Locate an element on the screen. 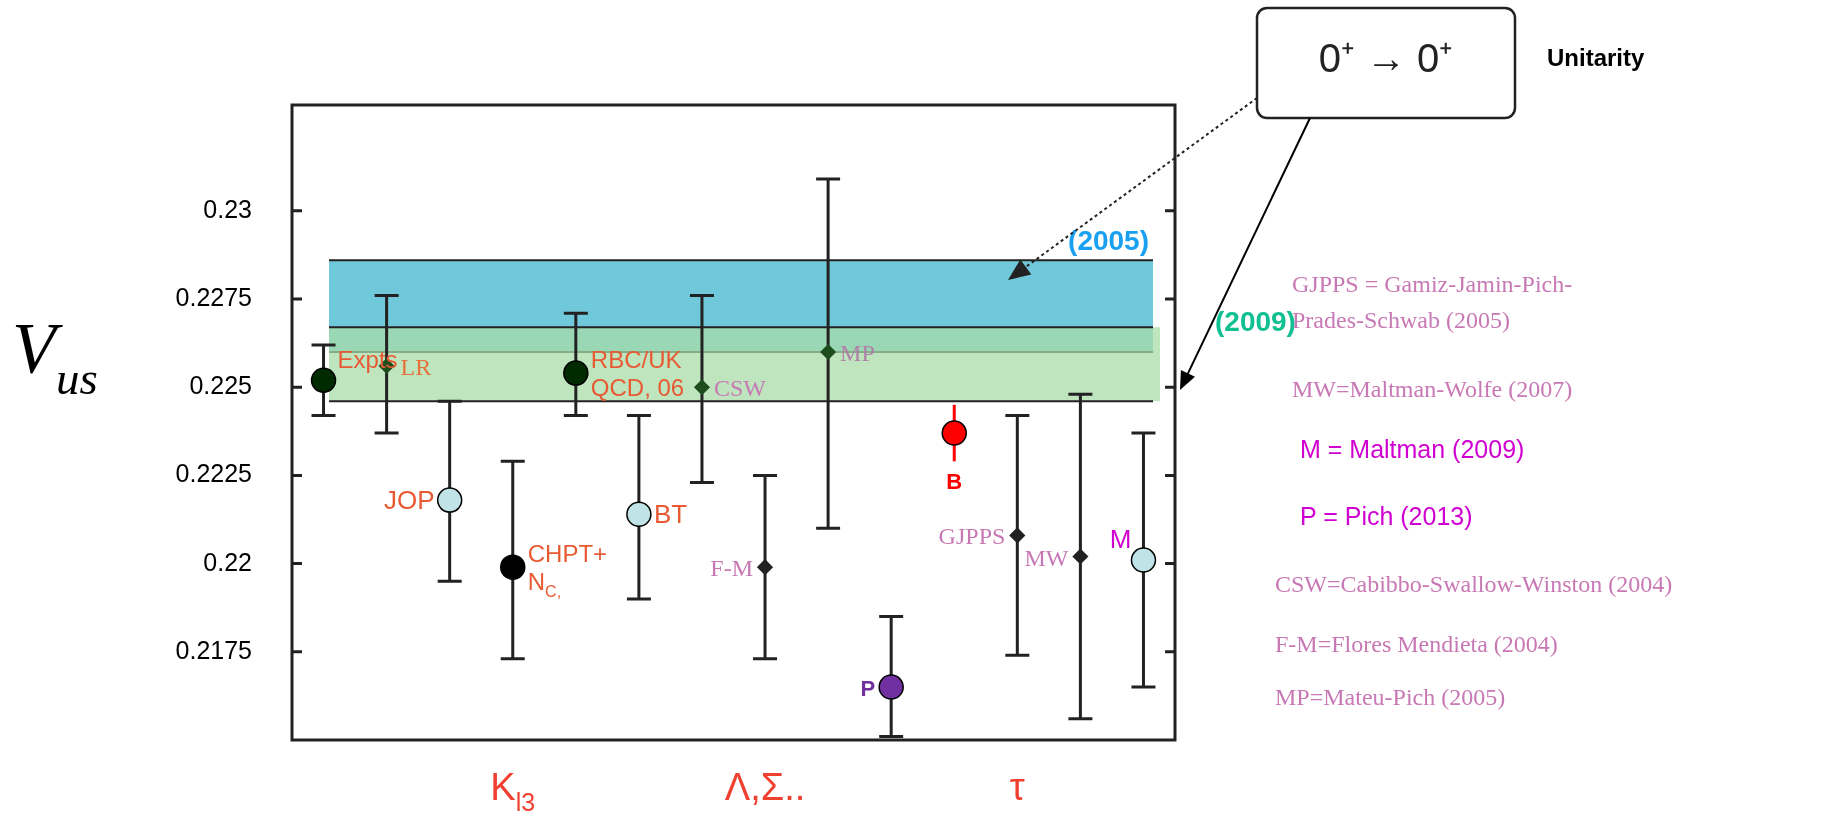 This screenshot has height=822, width=1832. series-label: MP is located at coordinates (857, 352).